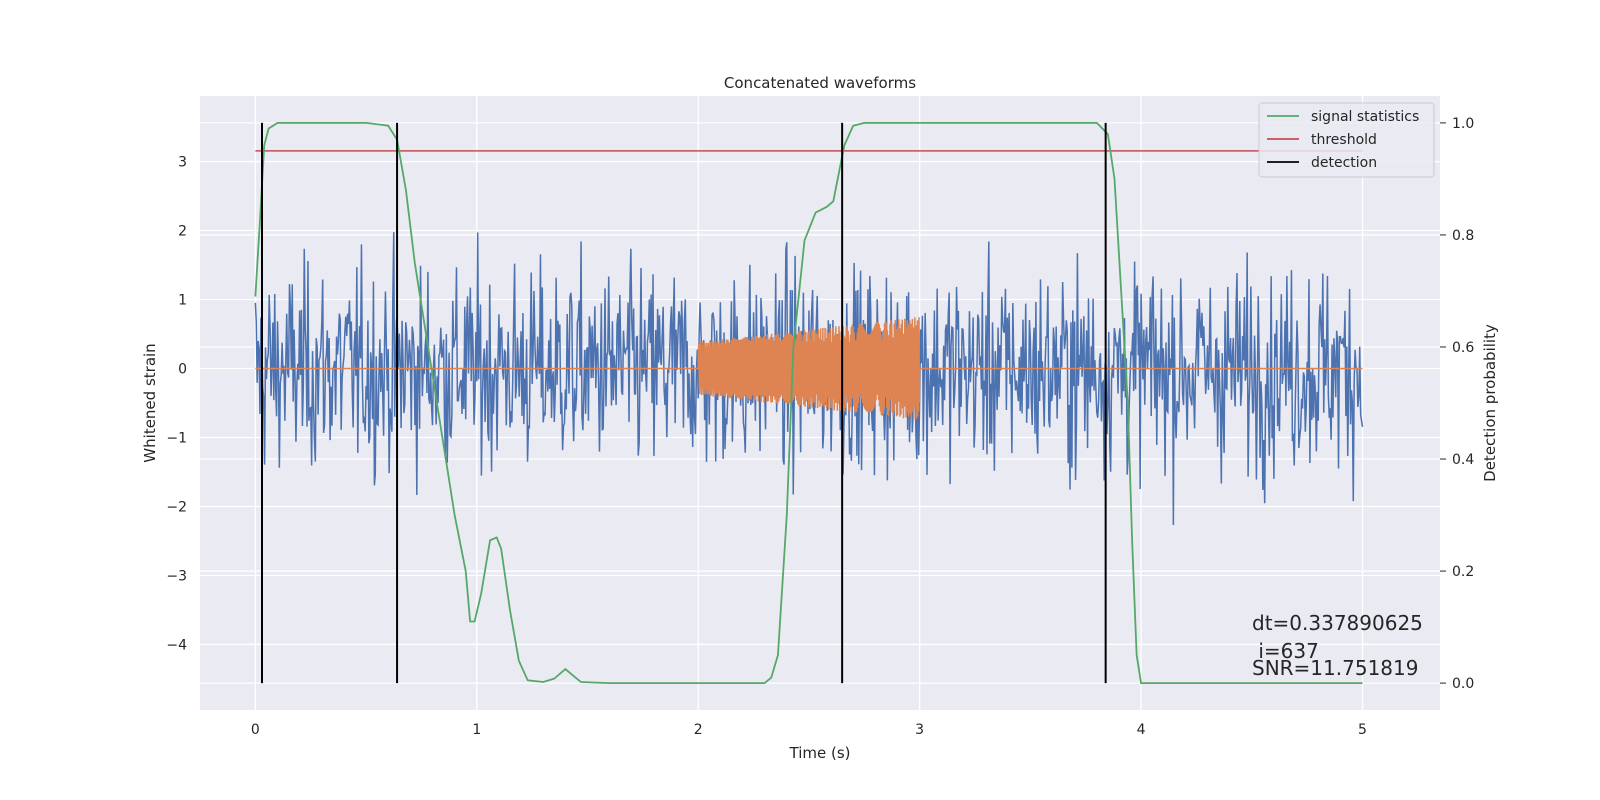  Describe the element at coordinates (1362, 730) in the screenshot. I see `x-tick-label: 5` at that location.